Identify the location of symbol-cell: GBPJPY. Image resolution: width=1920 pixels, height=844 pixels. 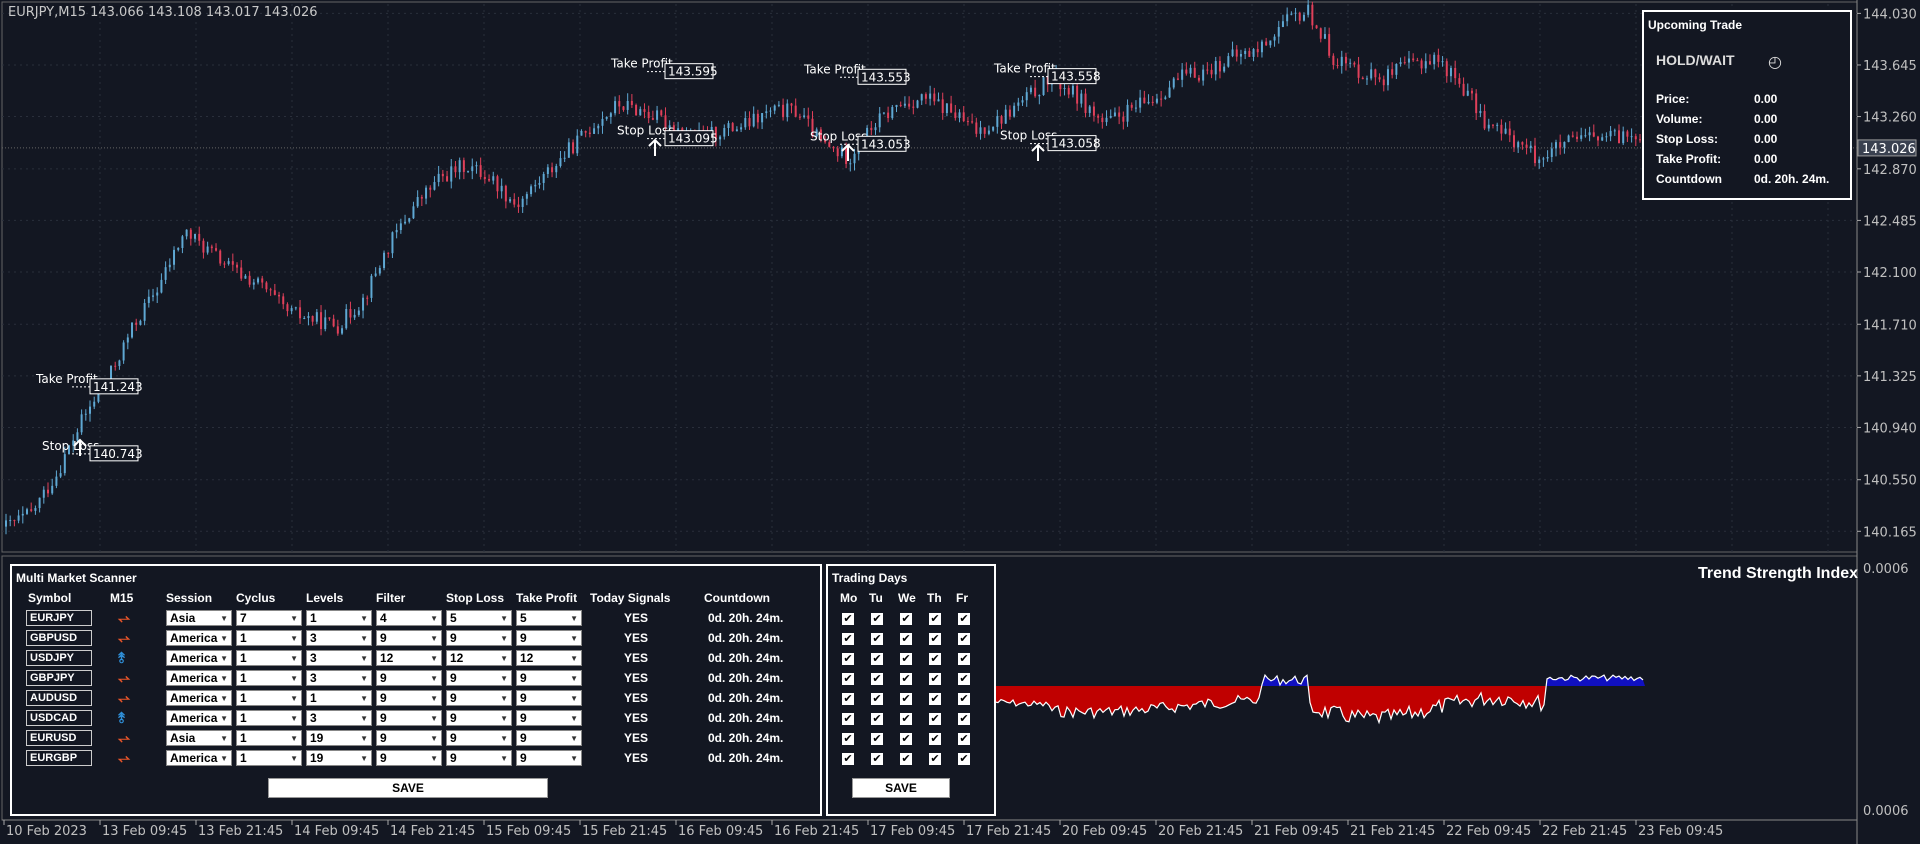
(59, 678).